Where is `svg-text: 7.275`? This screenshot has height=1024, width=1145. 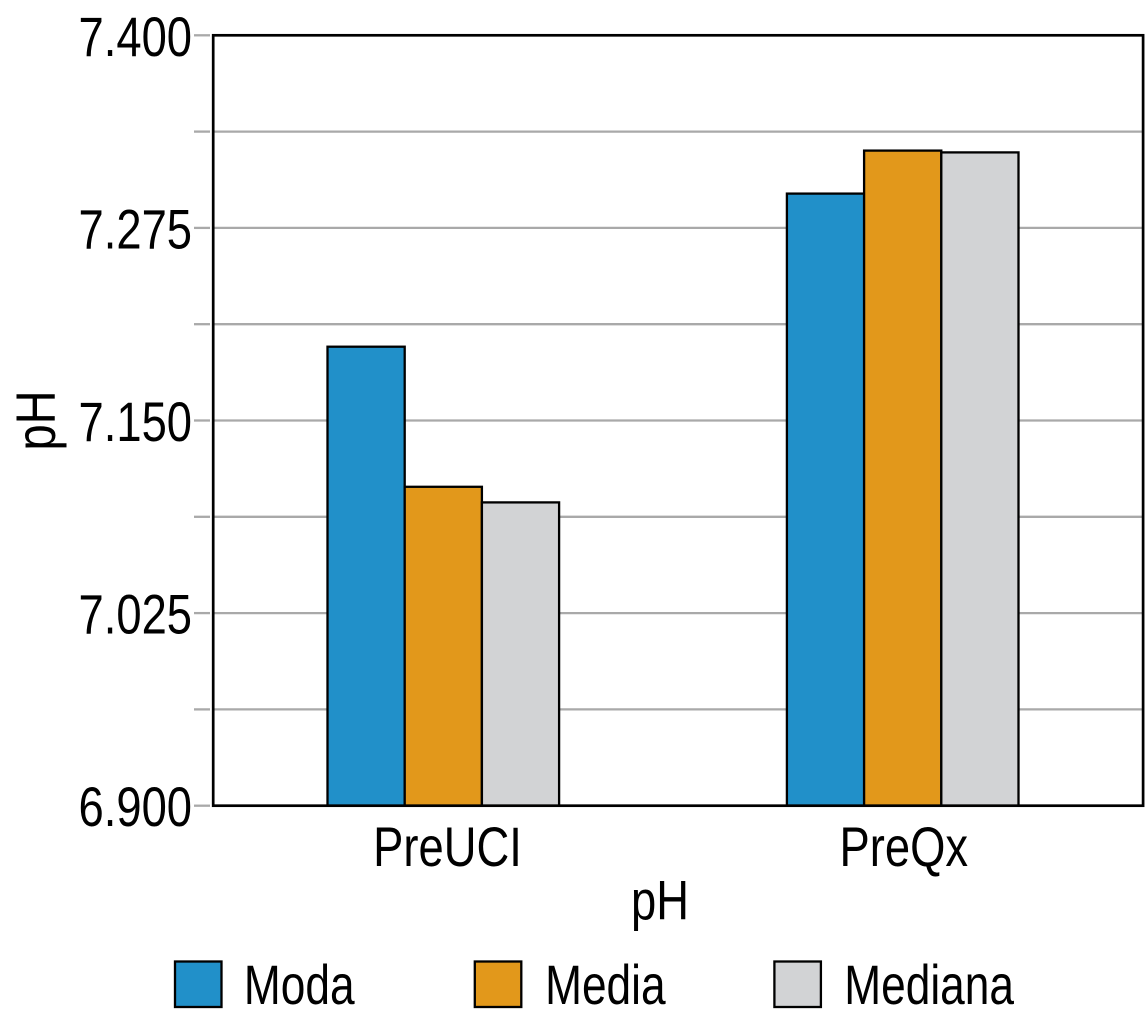
svg-text: 7.275 is located at coordinates (135, 229).